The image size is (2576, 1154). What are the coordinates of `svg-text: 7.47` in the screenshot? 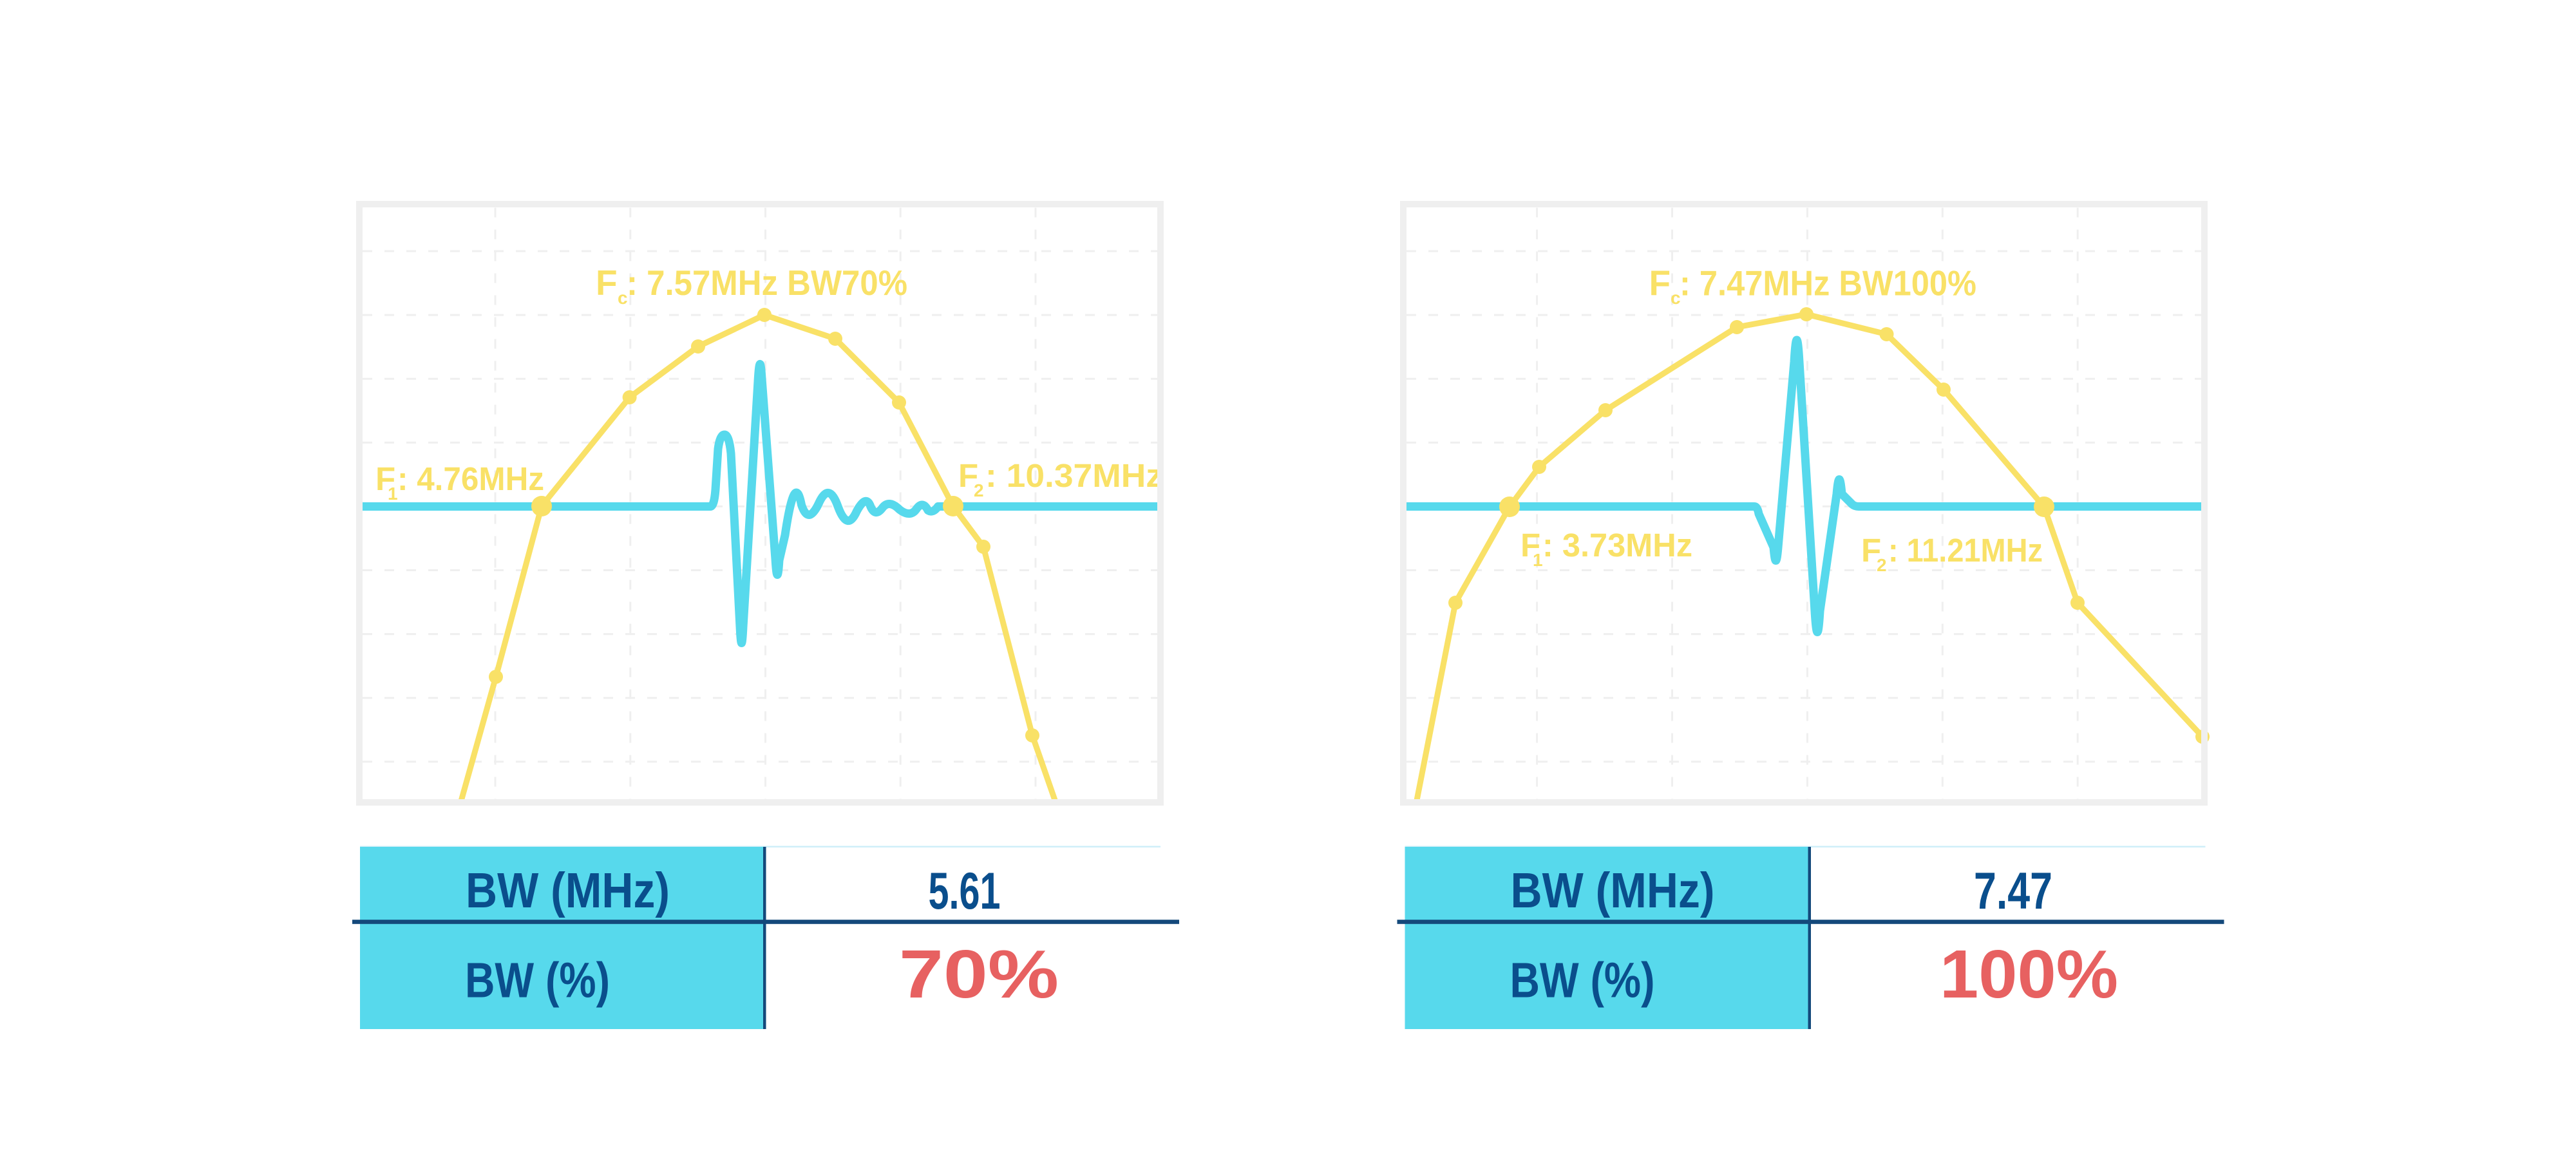 It's located at (2013, 891).